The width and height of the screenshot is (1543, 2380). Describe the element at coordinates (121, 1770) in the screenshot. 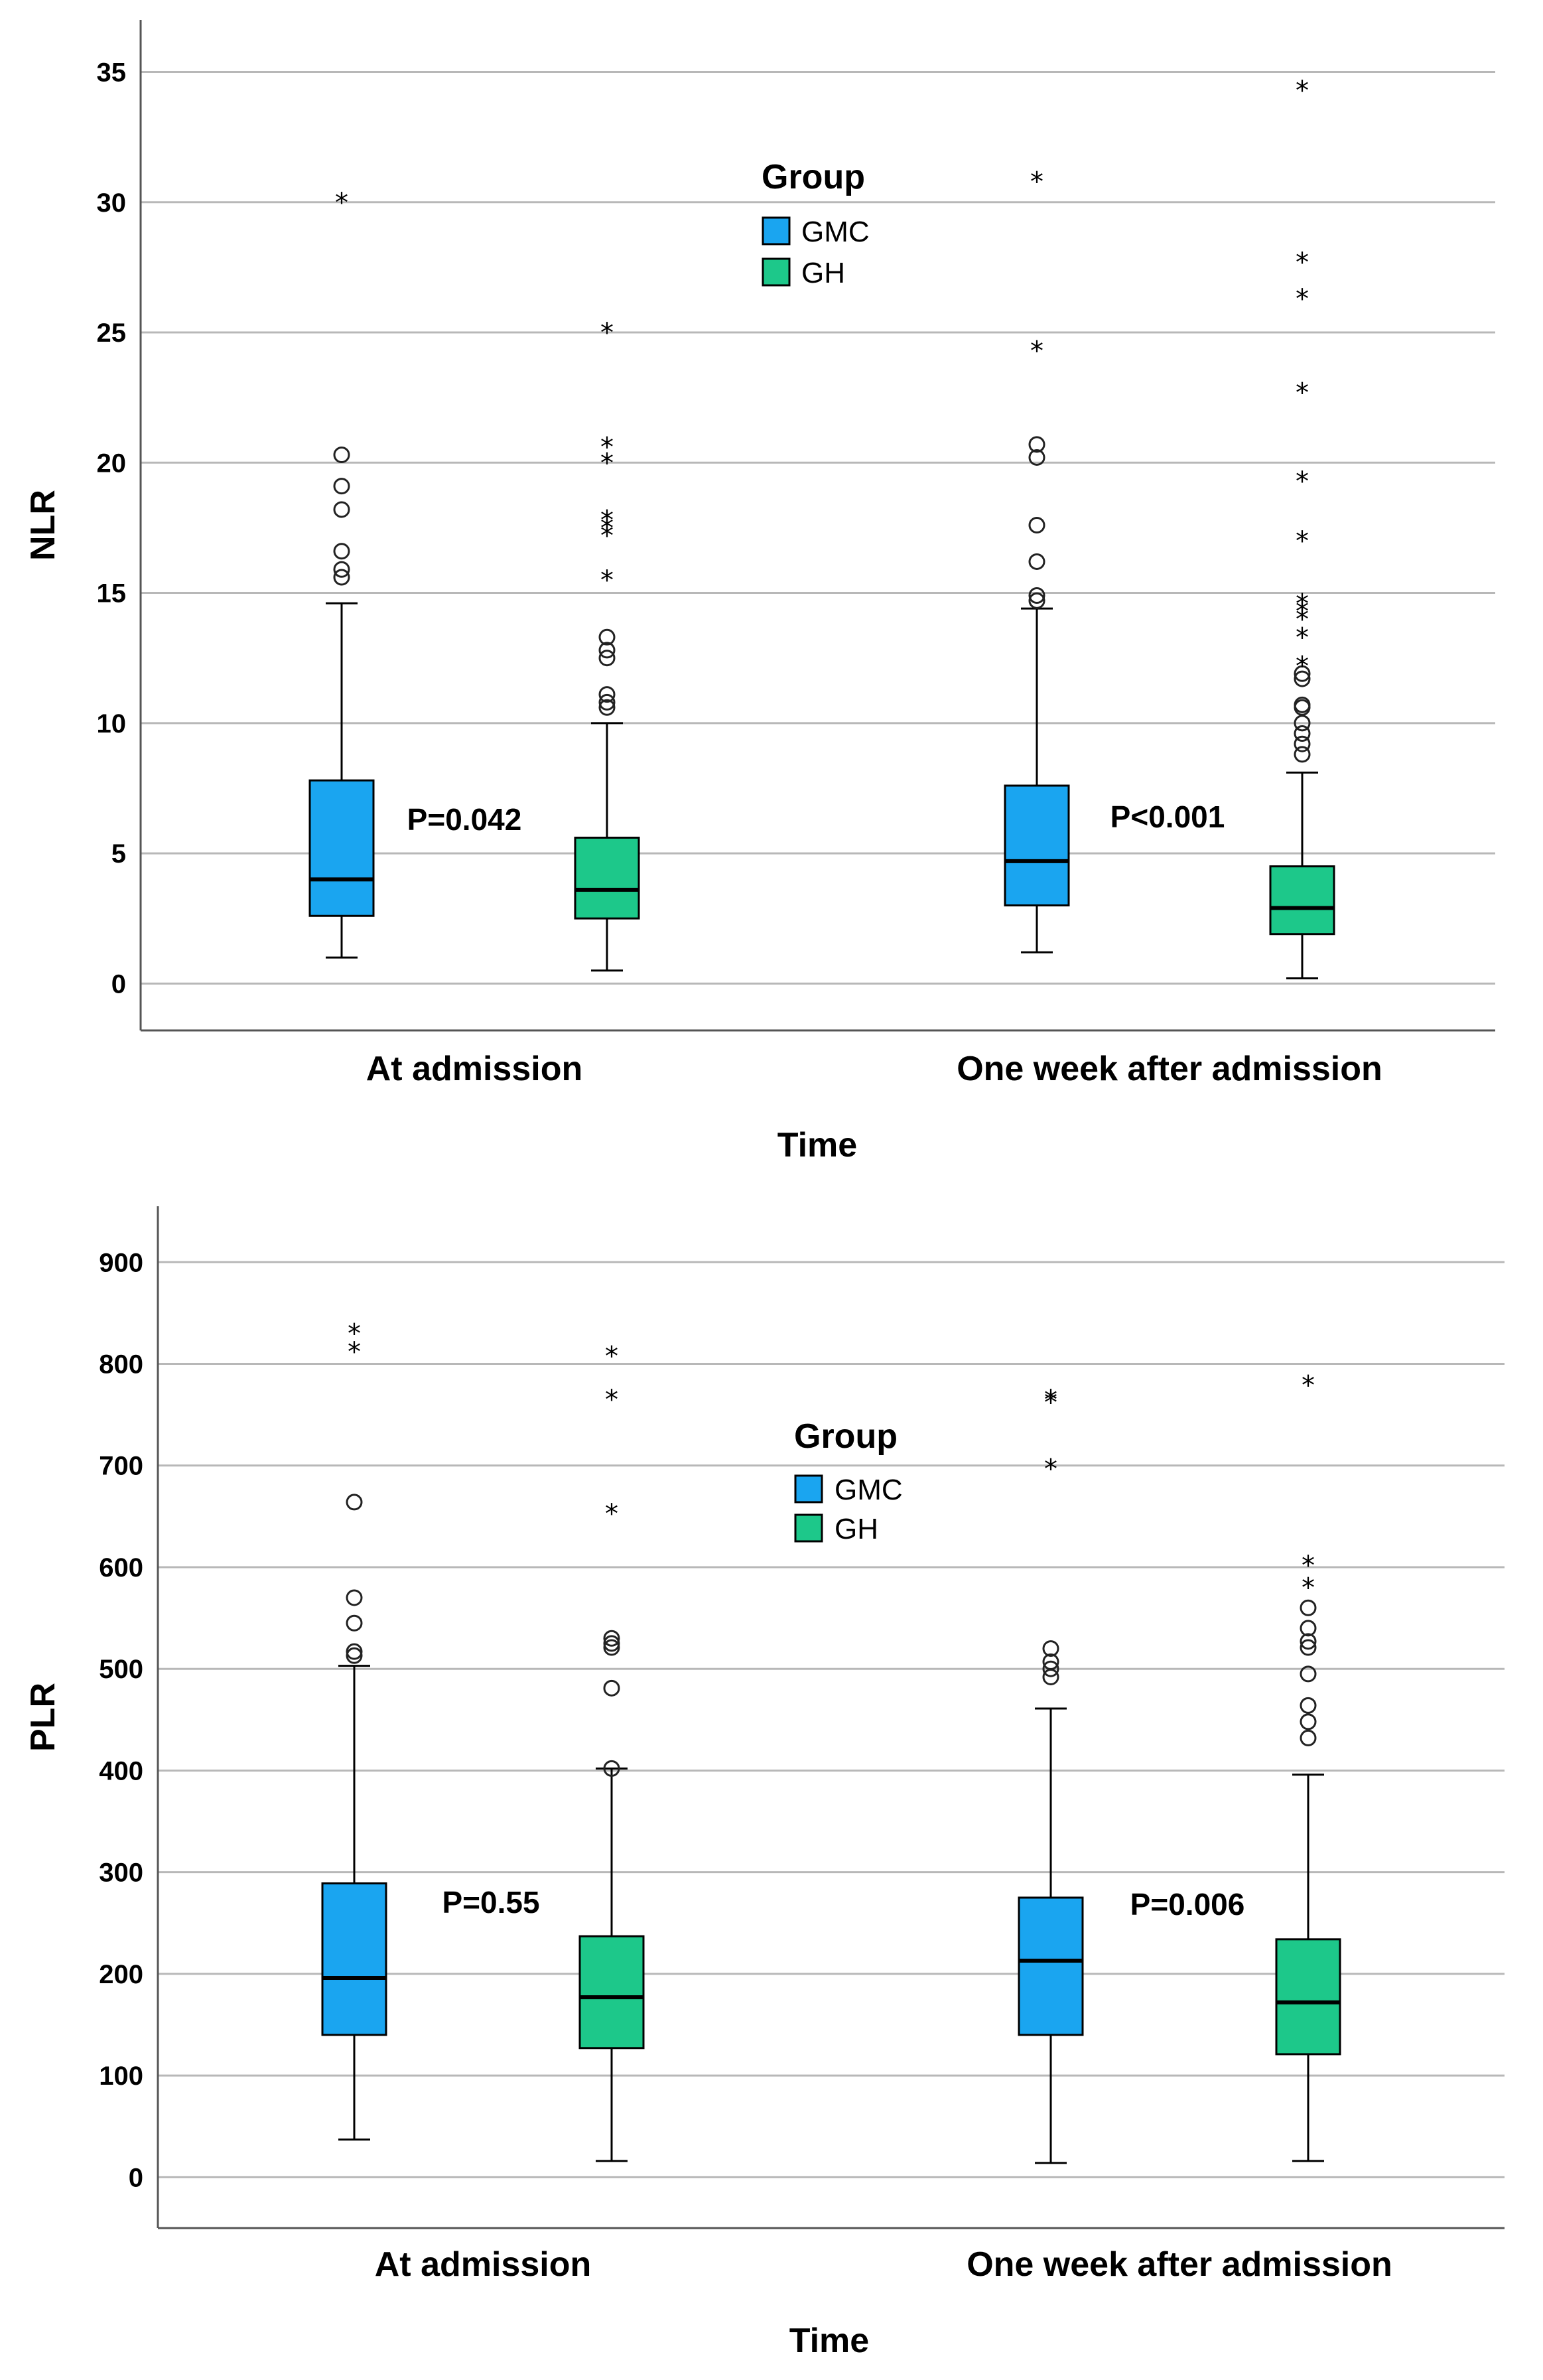

I see `y-tick-label: 400` at that location.